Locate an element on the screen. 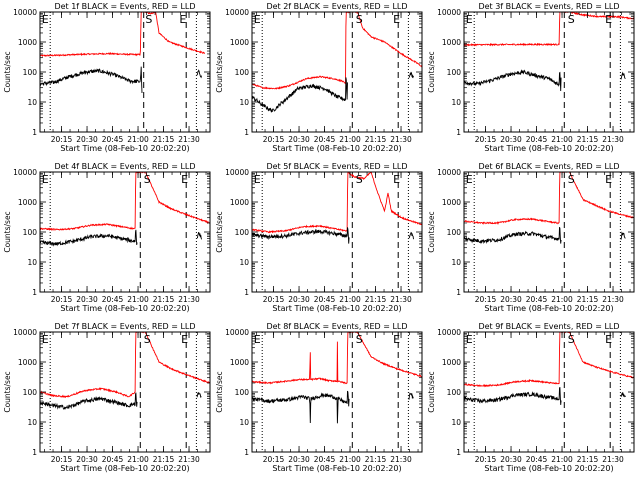 The width and height of the screenshot is (640, 480). series-group is located at coordinates (549, 52).